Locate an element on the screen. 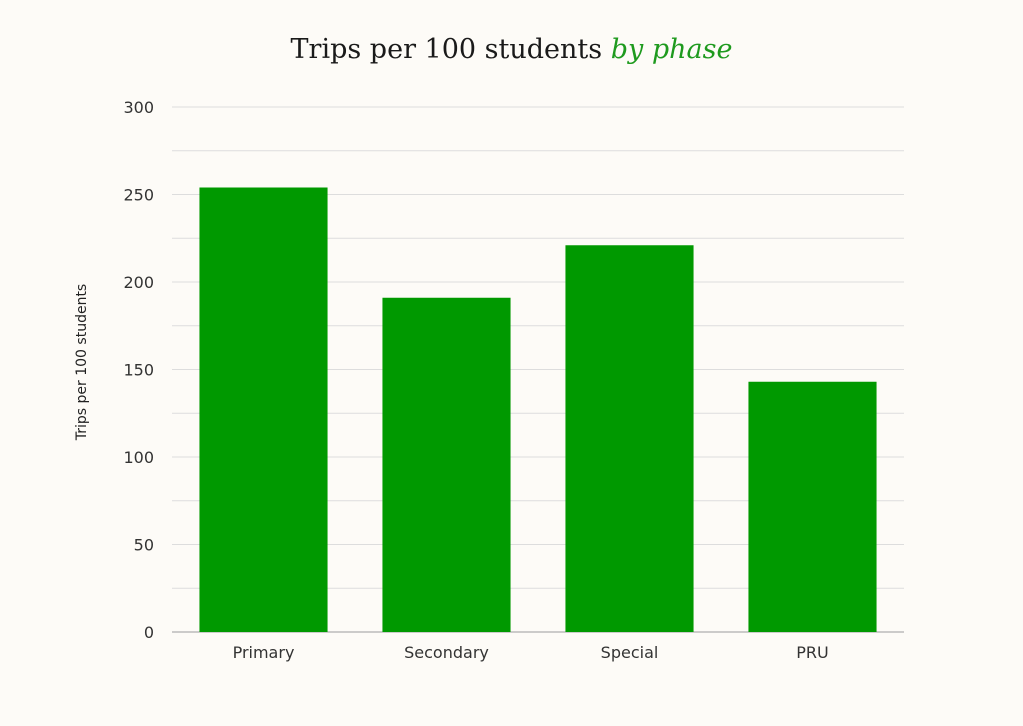 The image size is (1023, 726). bar-primary is located at coordinates (263, 409).